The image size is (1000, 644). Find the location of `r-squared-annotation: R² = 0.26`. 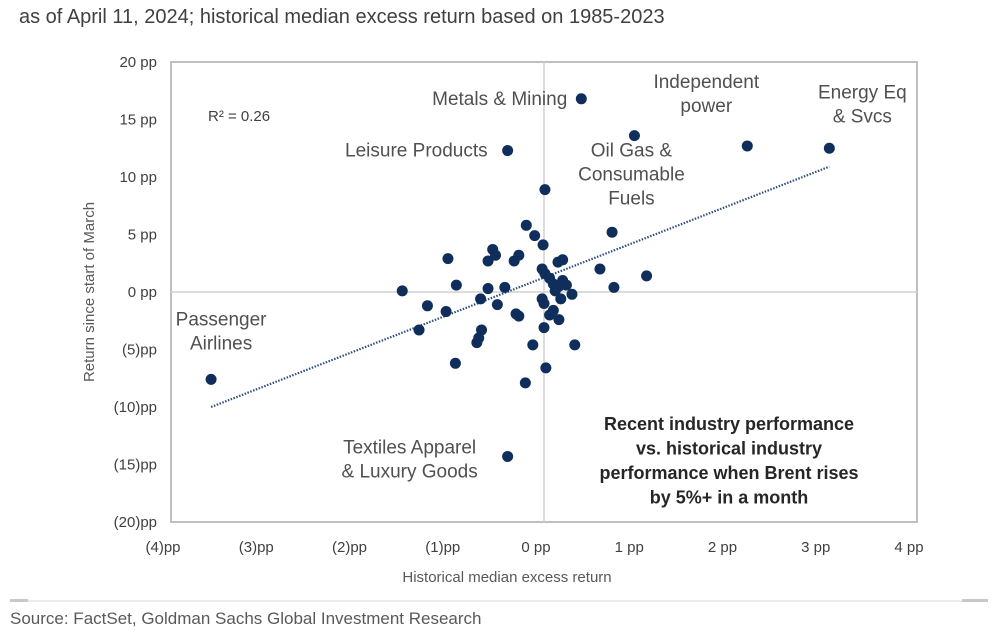

r-squared-annotation: R² = 0.26 is located at coordinates (239, 116).